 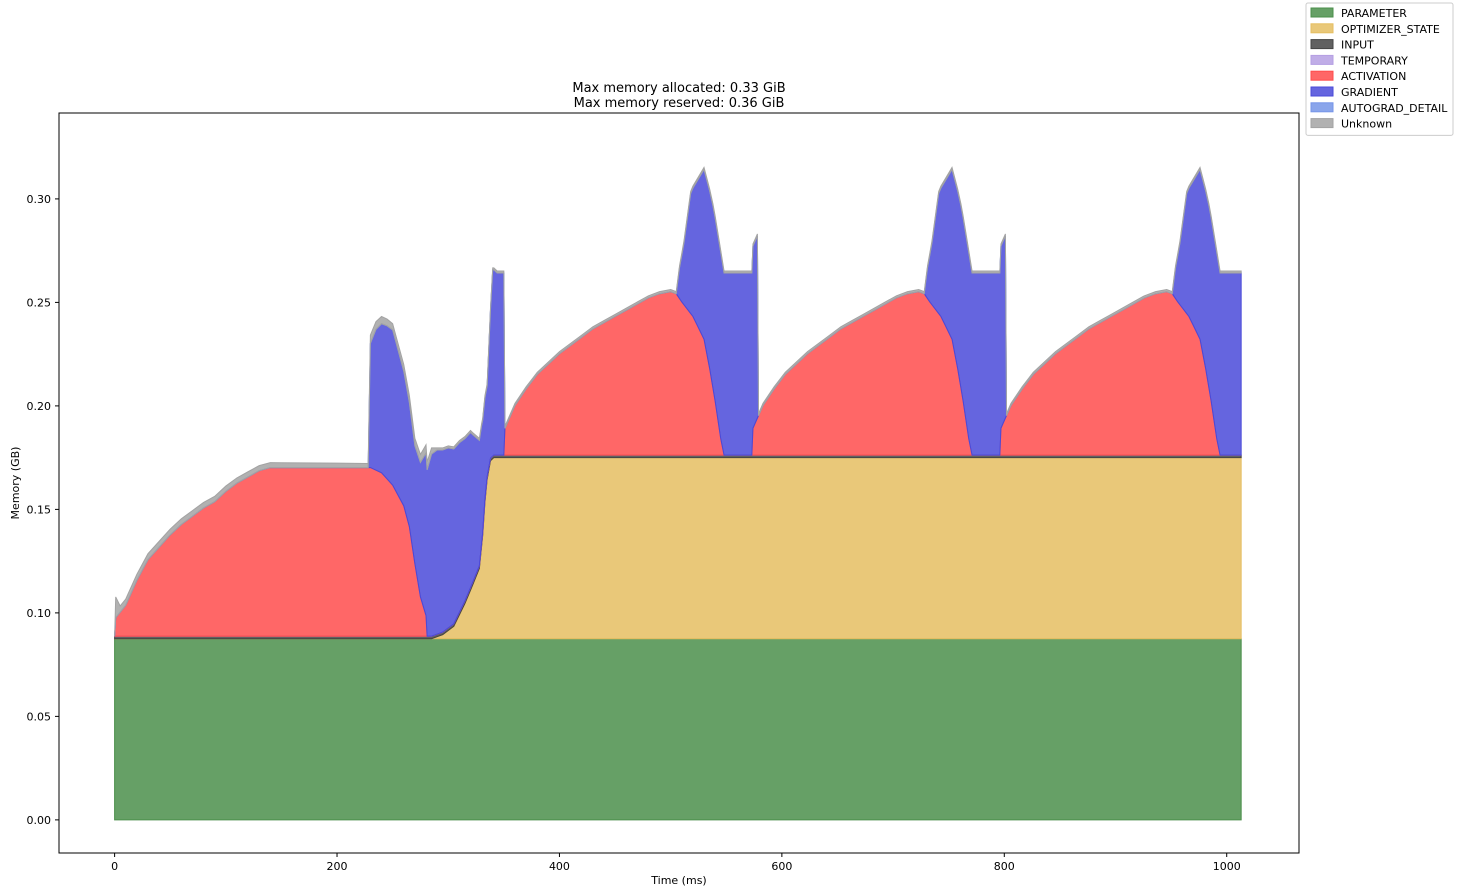 What do you see at coordinates (1004, 866) in the screenshot?
I see `x-tick-label: 800` at bounding box center [1004, 866].